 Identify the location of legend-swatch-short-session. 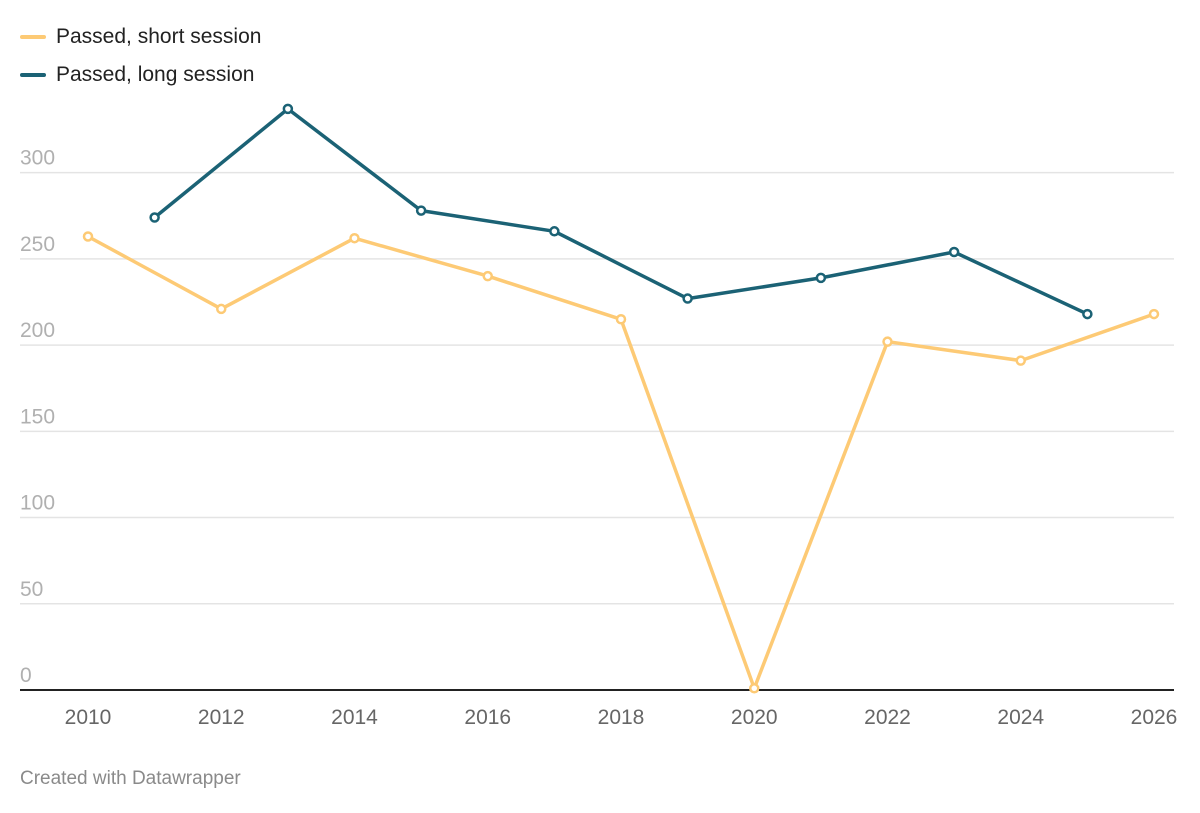
(33, 37).